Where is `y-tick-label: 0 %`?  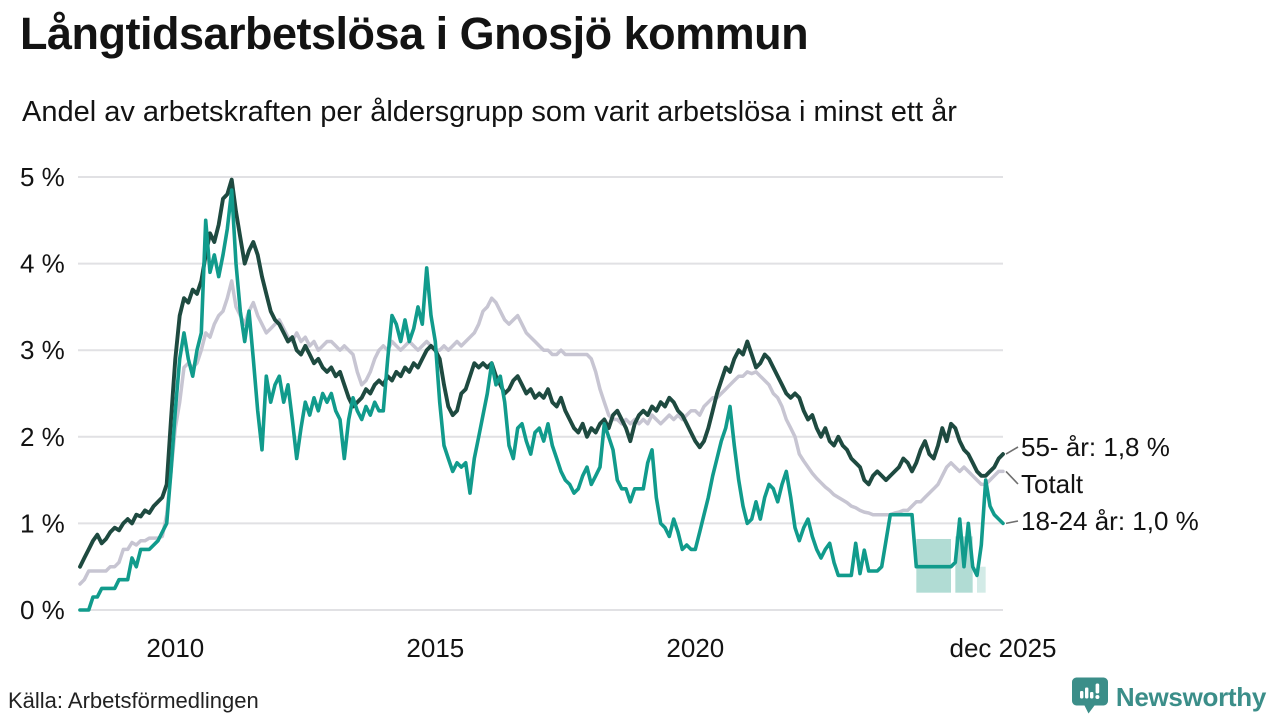 y-tick-label: 0 % is located at coordinates (42, 610).